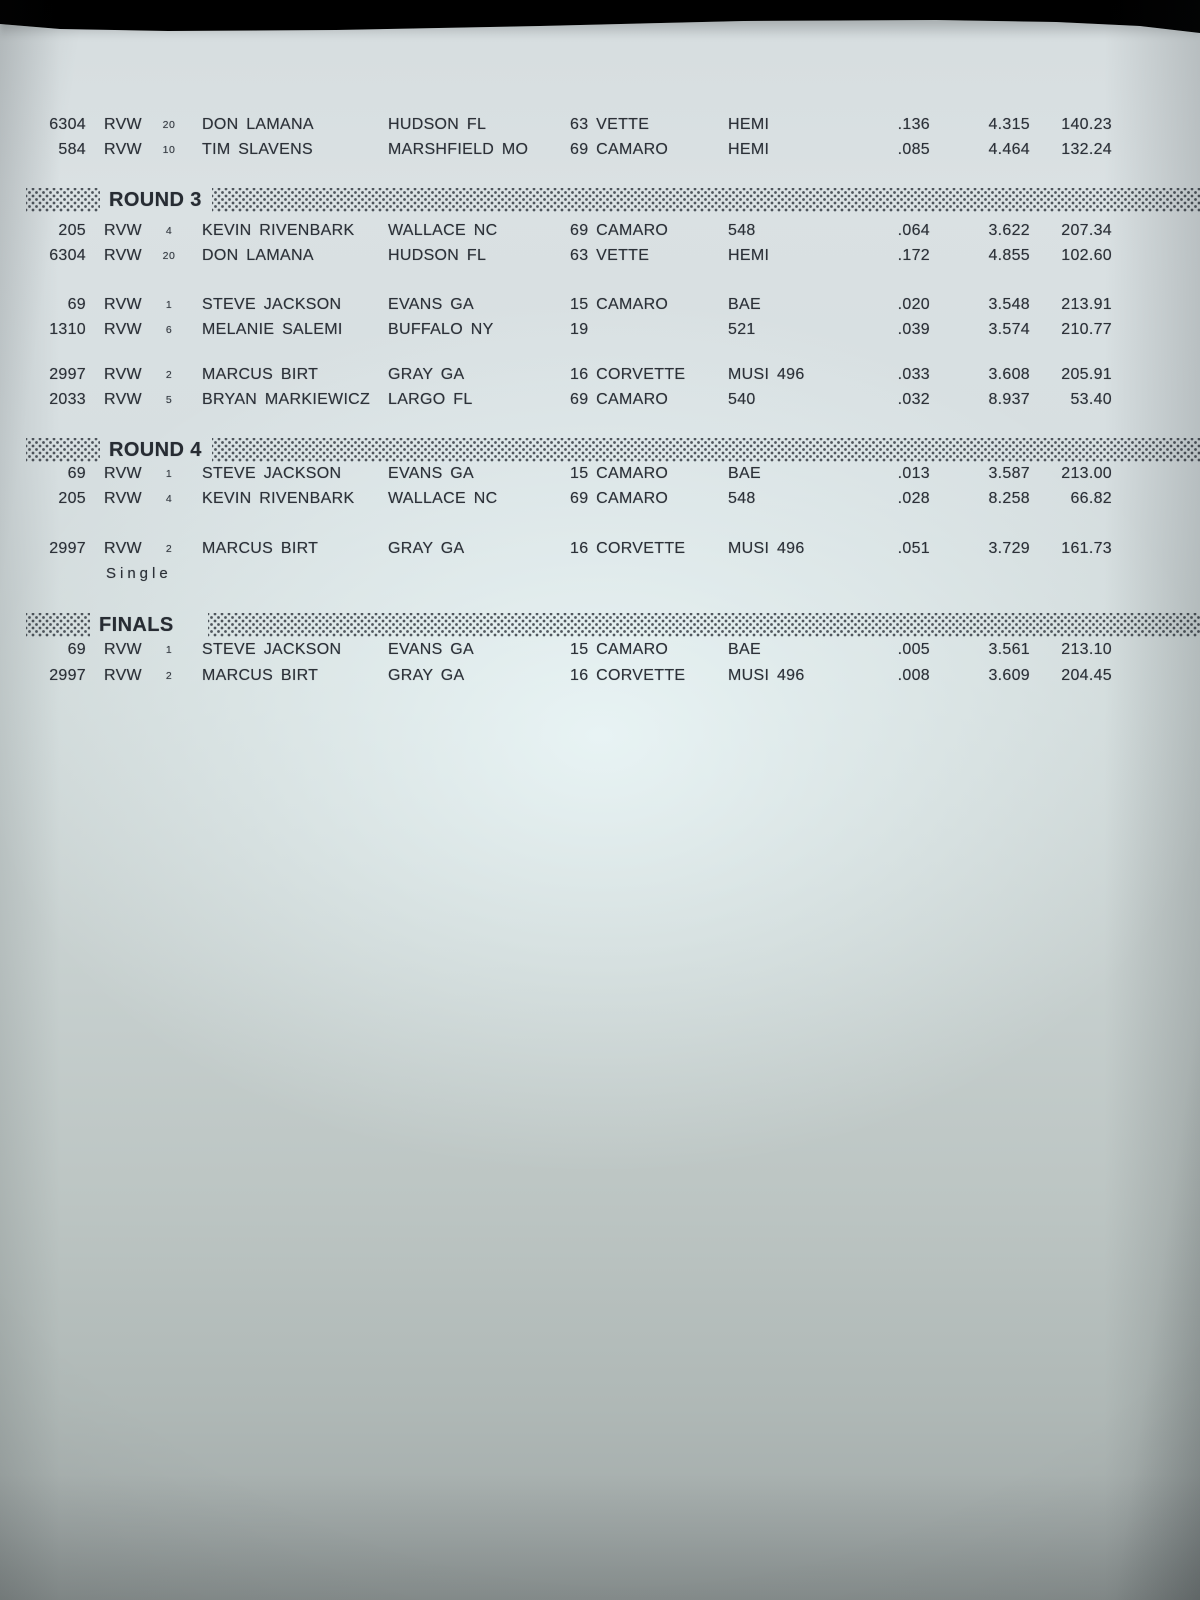 This screenshot has width=1200, height=1600. What do you see at coordinates (1009, 548) in the screenshot?
I see `elapsed-time: 3.729` at bounding box center [1009, 548].